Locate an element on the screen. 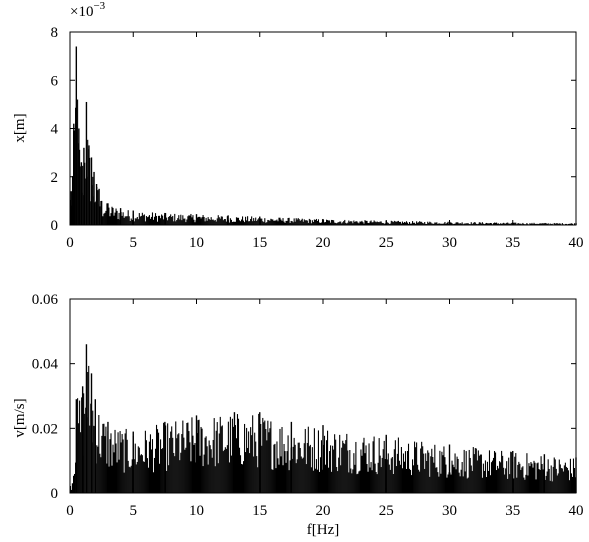 The width and height of the screenshot is (589, 542). velocity-x-tick-label: 15 is located at coordinates (259, 511).